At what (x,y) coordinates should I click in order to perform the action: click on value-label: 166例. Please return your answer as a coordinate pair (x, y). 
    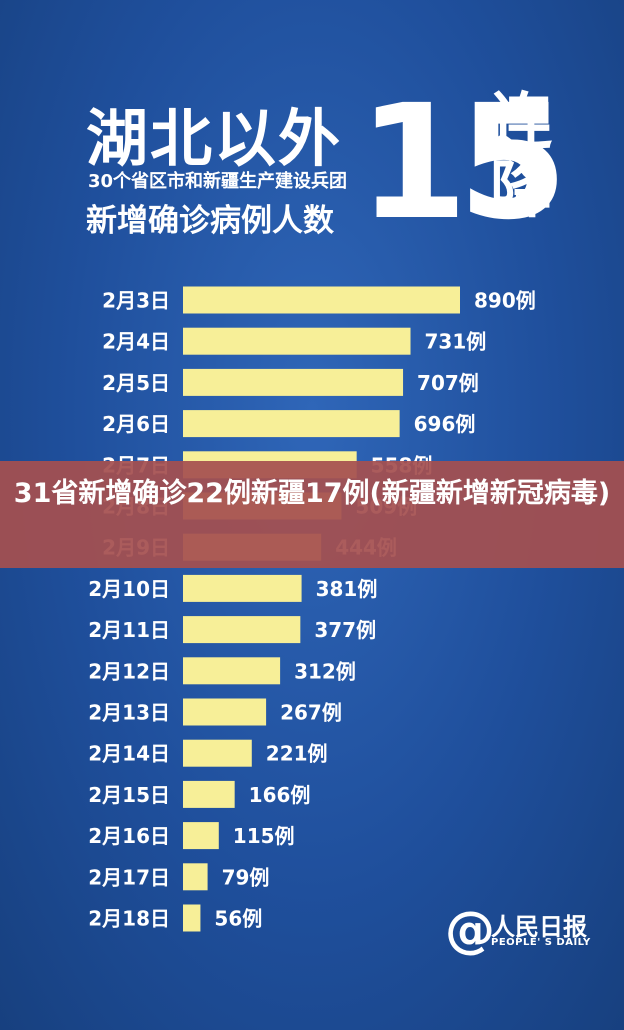
    Looking at the image, I should click on (280, 795).